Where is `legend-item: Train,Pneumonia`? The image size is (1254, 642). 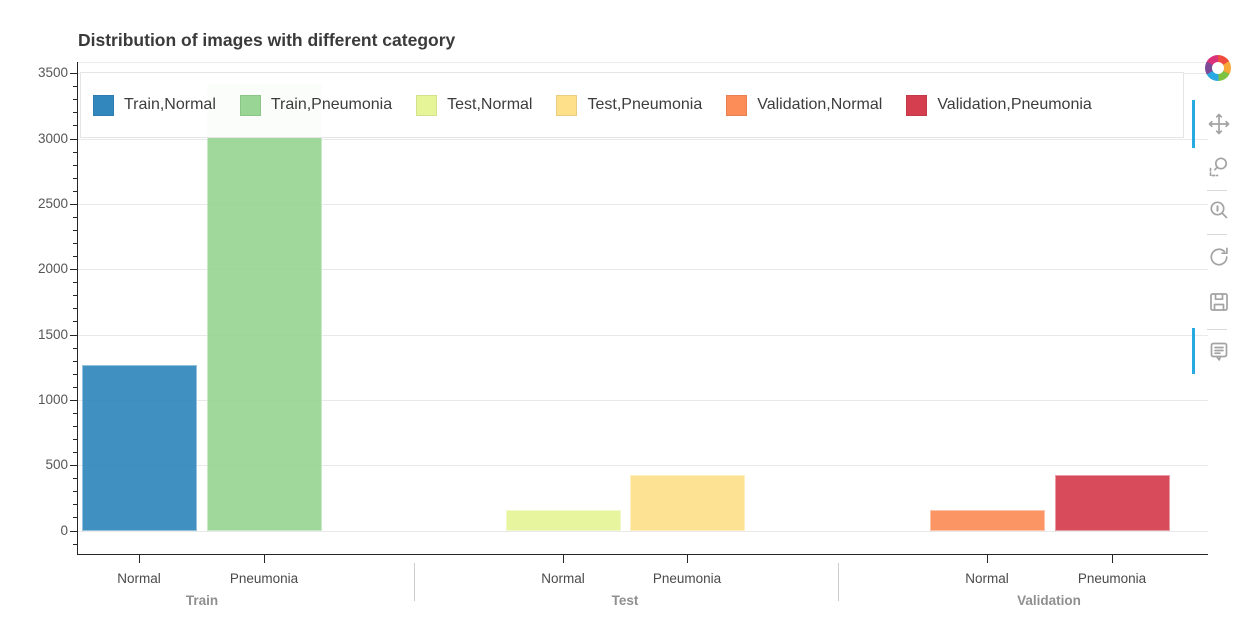
legend-item: Train,Pneumonia is located at coordinates (316, 105).